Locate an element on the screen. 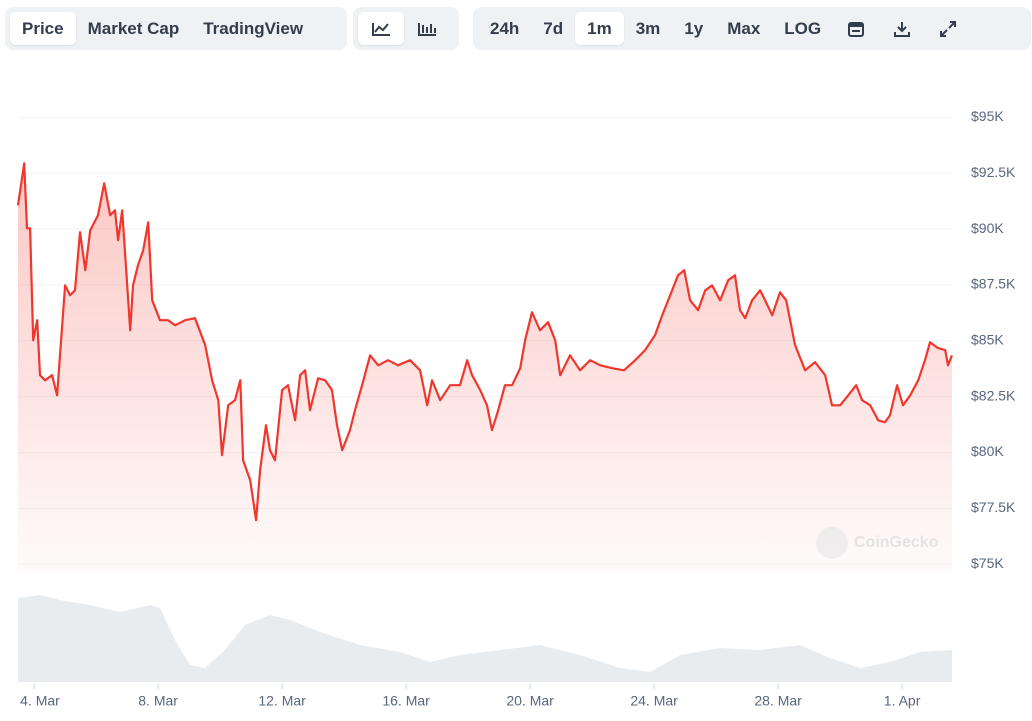 The height and width of the screenshot is (721, 1032). watermark-logo is located at coordinates (832, 543).